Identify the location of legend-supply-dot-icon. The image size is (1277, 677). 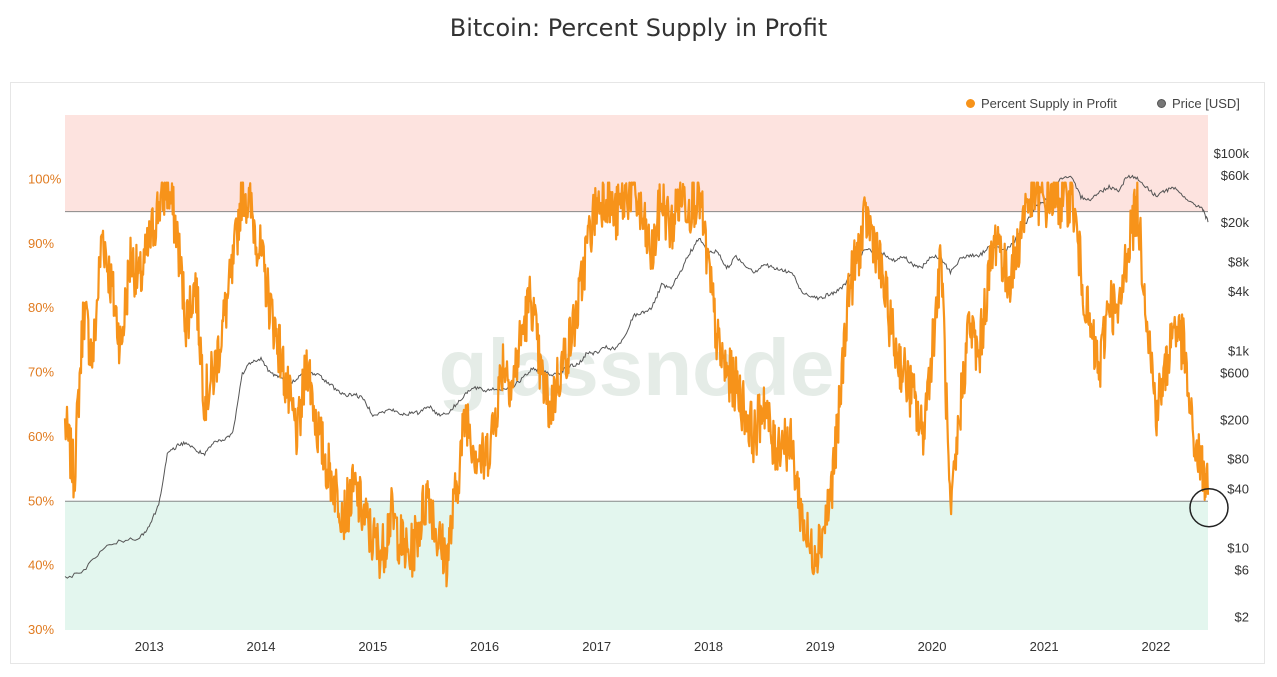
(970, 103).